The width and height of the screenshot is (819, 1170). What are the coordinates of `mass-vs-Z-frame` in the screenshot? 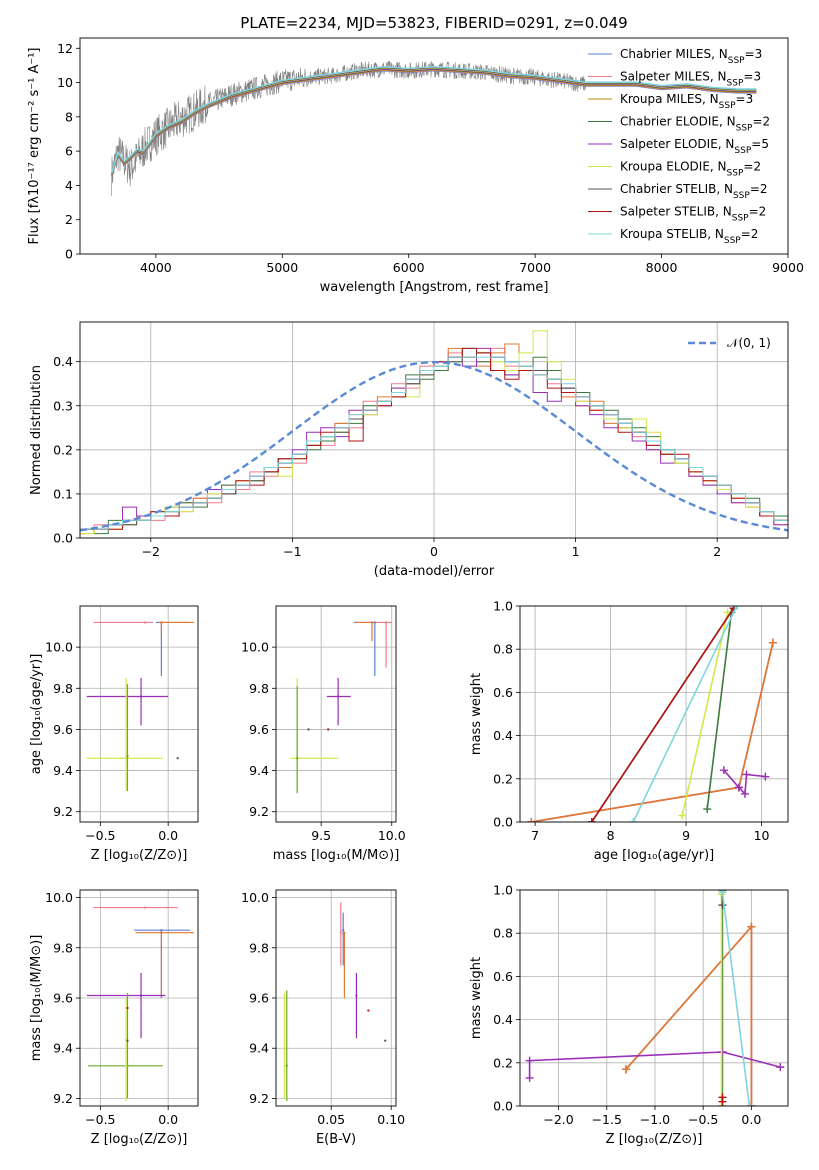 It's located at (139, 998).